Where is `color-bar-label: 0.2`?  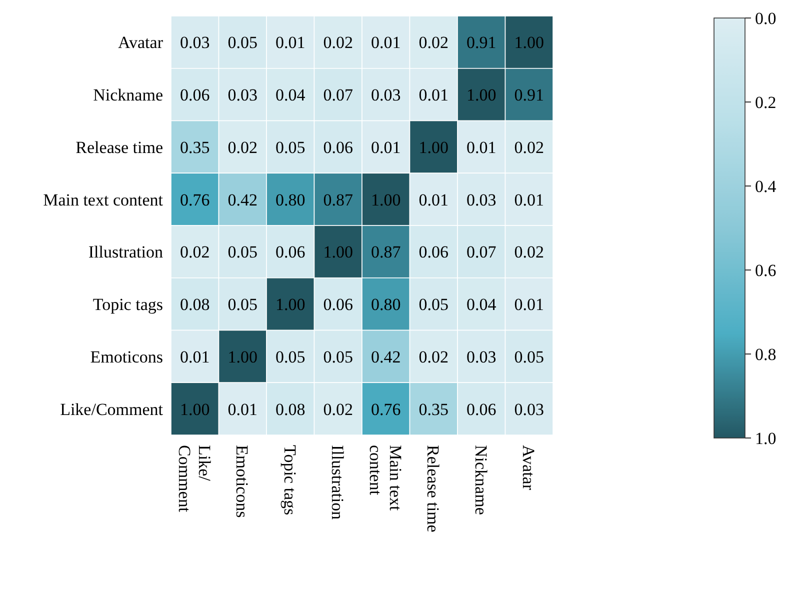 color-bar-label: 0.2 is located at coordinates (765, 102).